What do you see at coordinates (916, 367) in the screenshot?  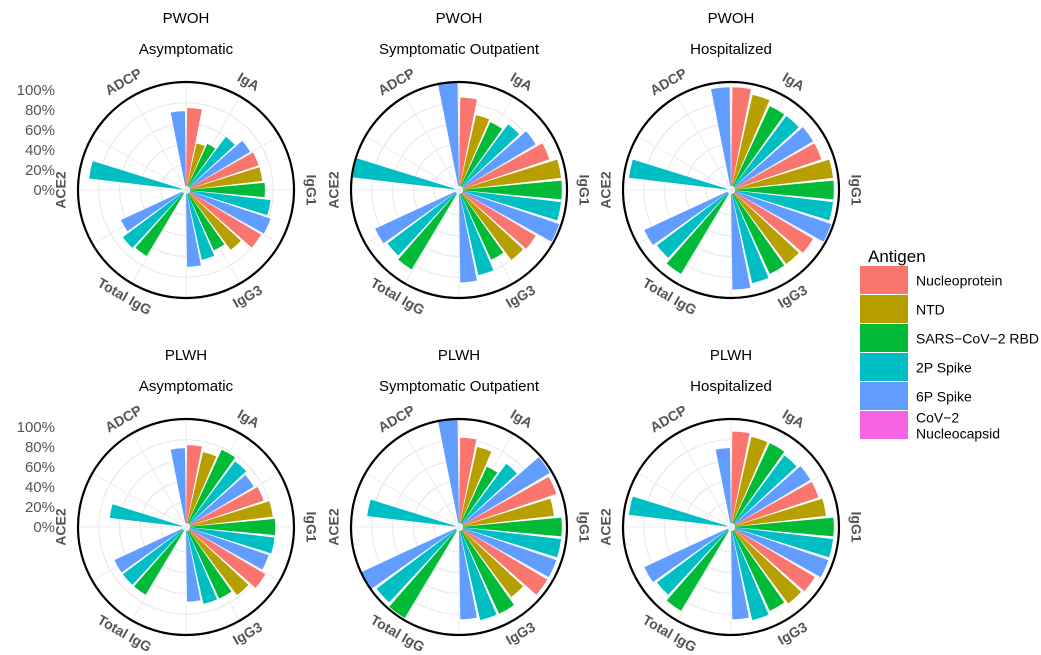 I see `legend-item-2p-spike: 2P Spike` at bounding box center [916, 367].